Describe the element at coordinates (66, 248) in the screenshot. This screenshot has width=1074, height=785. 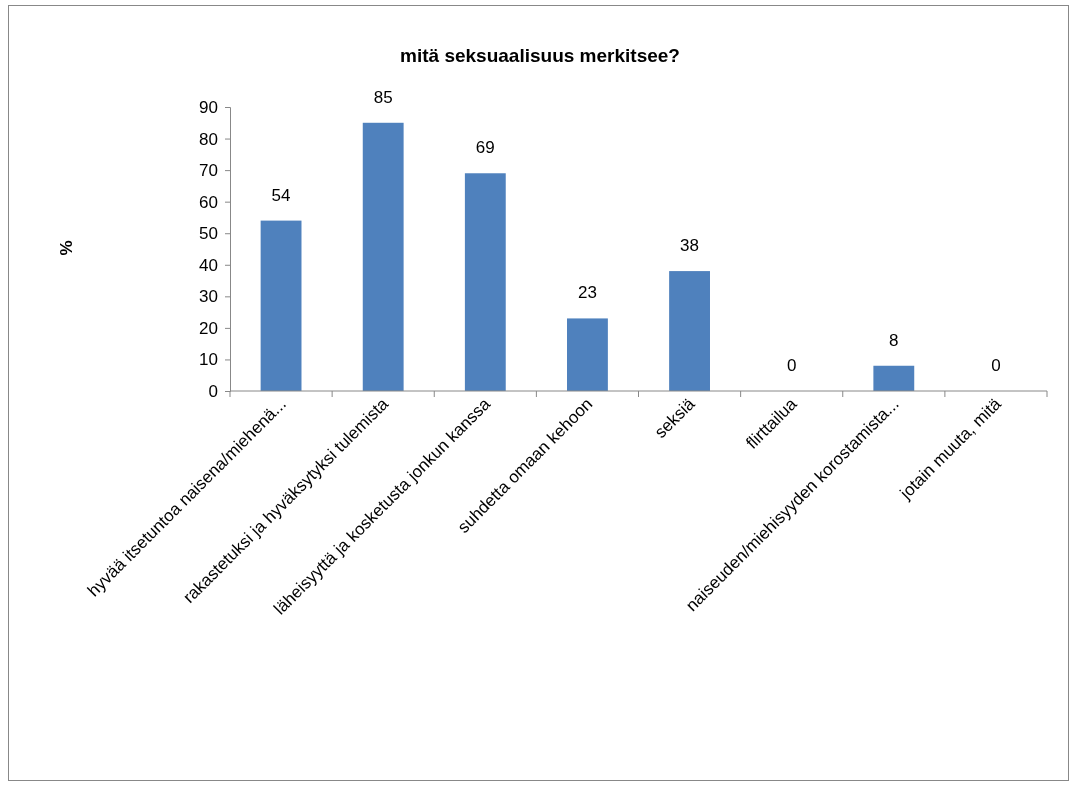
I see `y-axis-title: %` at that location.